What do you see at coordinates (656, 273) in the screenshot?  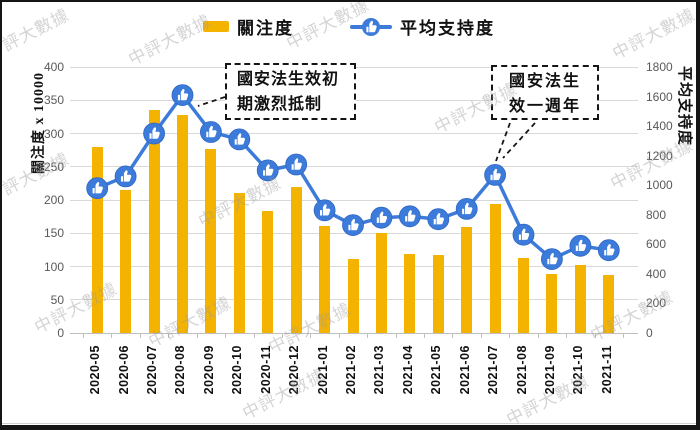 I see `right-tick-label: 400` at bounding box center [656, 273].